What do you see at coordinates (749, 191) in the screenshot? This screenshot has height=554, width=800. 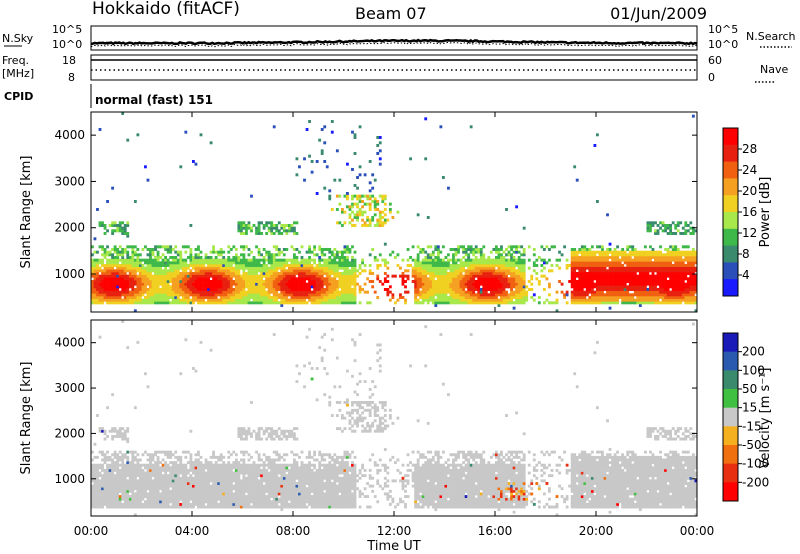 I see `power-colorbar-tick-label: 20` at bounding box center [749, 191].